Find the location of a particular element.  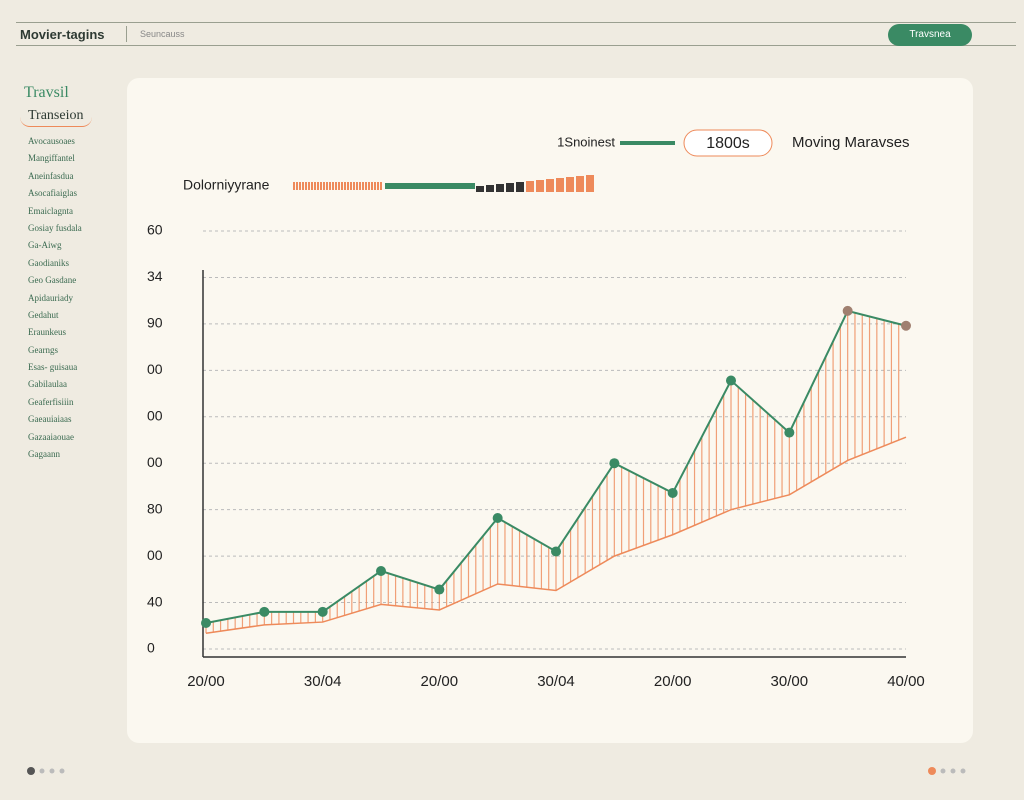

annotation: 1800s is located at coordinates (728, 143).